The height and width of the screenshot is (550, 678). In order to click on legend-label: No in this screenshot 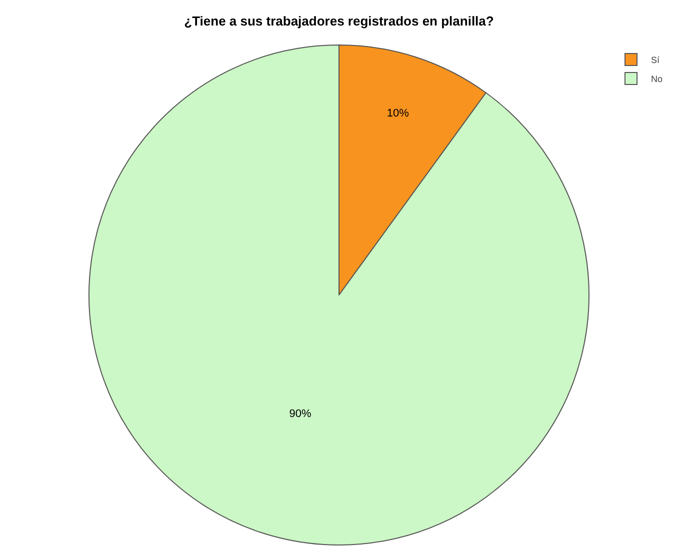, I will do `click(657, 79)`.